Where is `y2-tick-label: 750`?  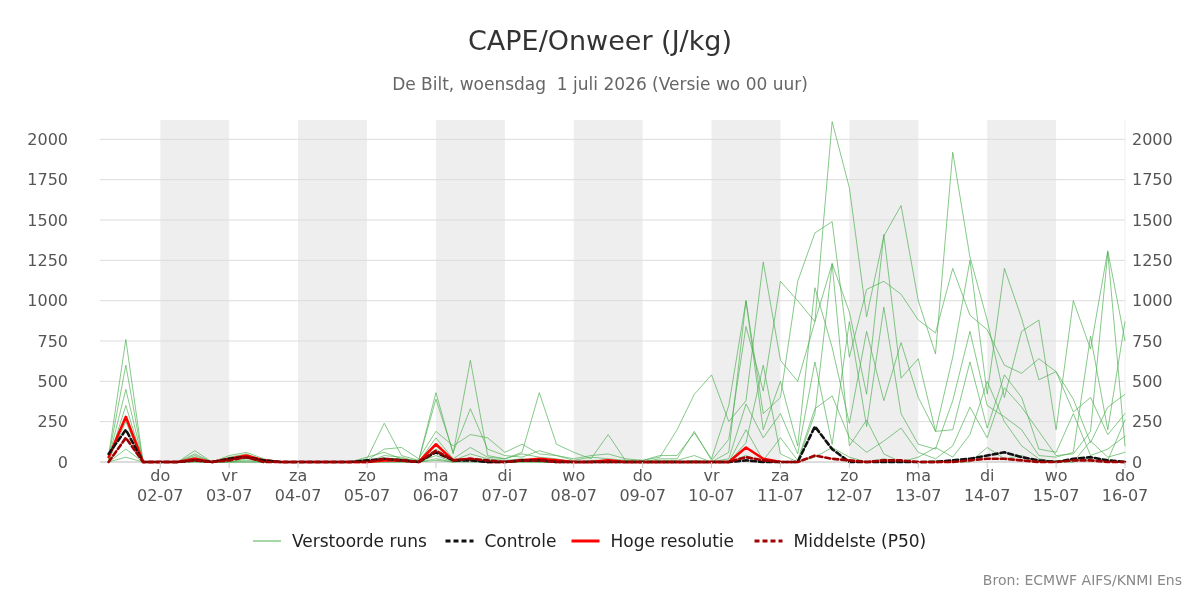 y2-tick-label: 750 is located at coordinates (1147, 341).